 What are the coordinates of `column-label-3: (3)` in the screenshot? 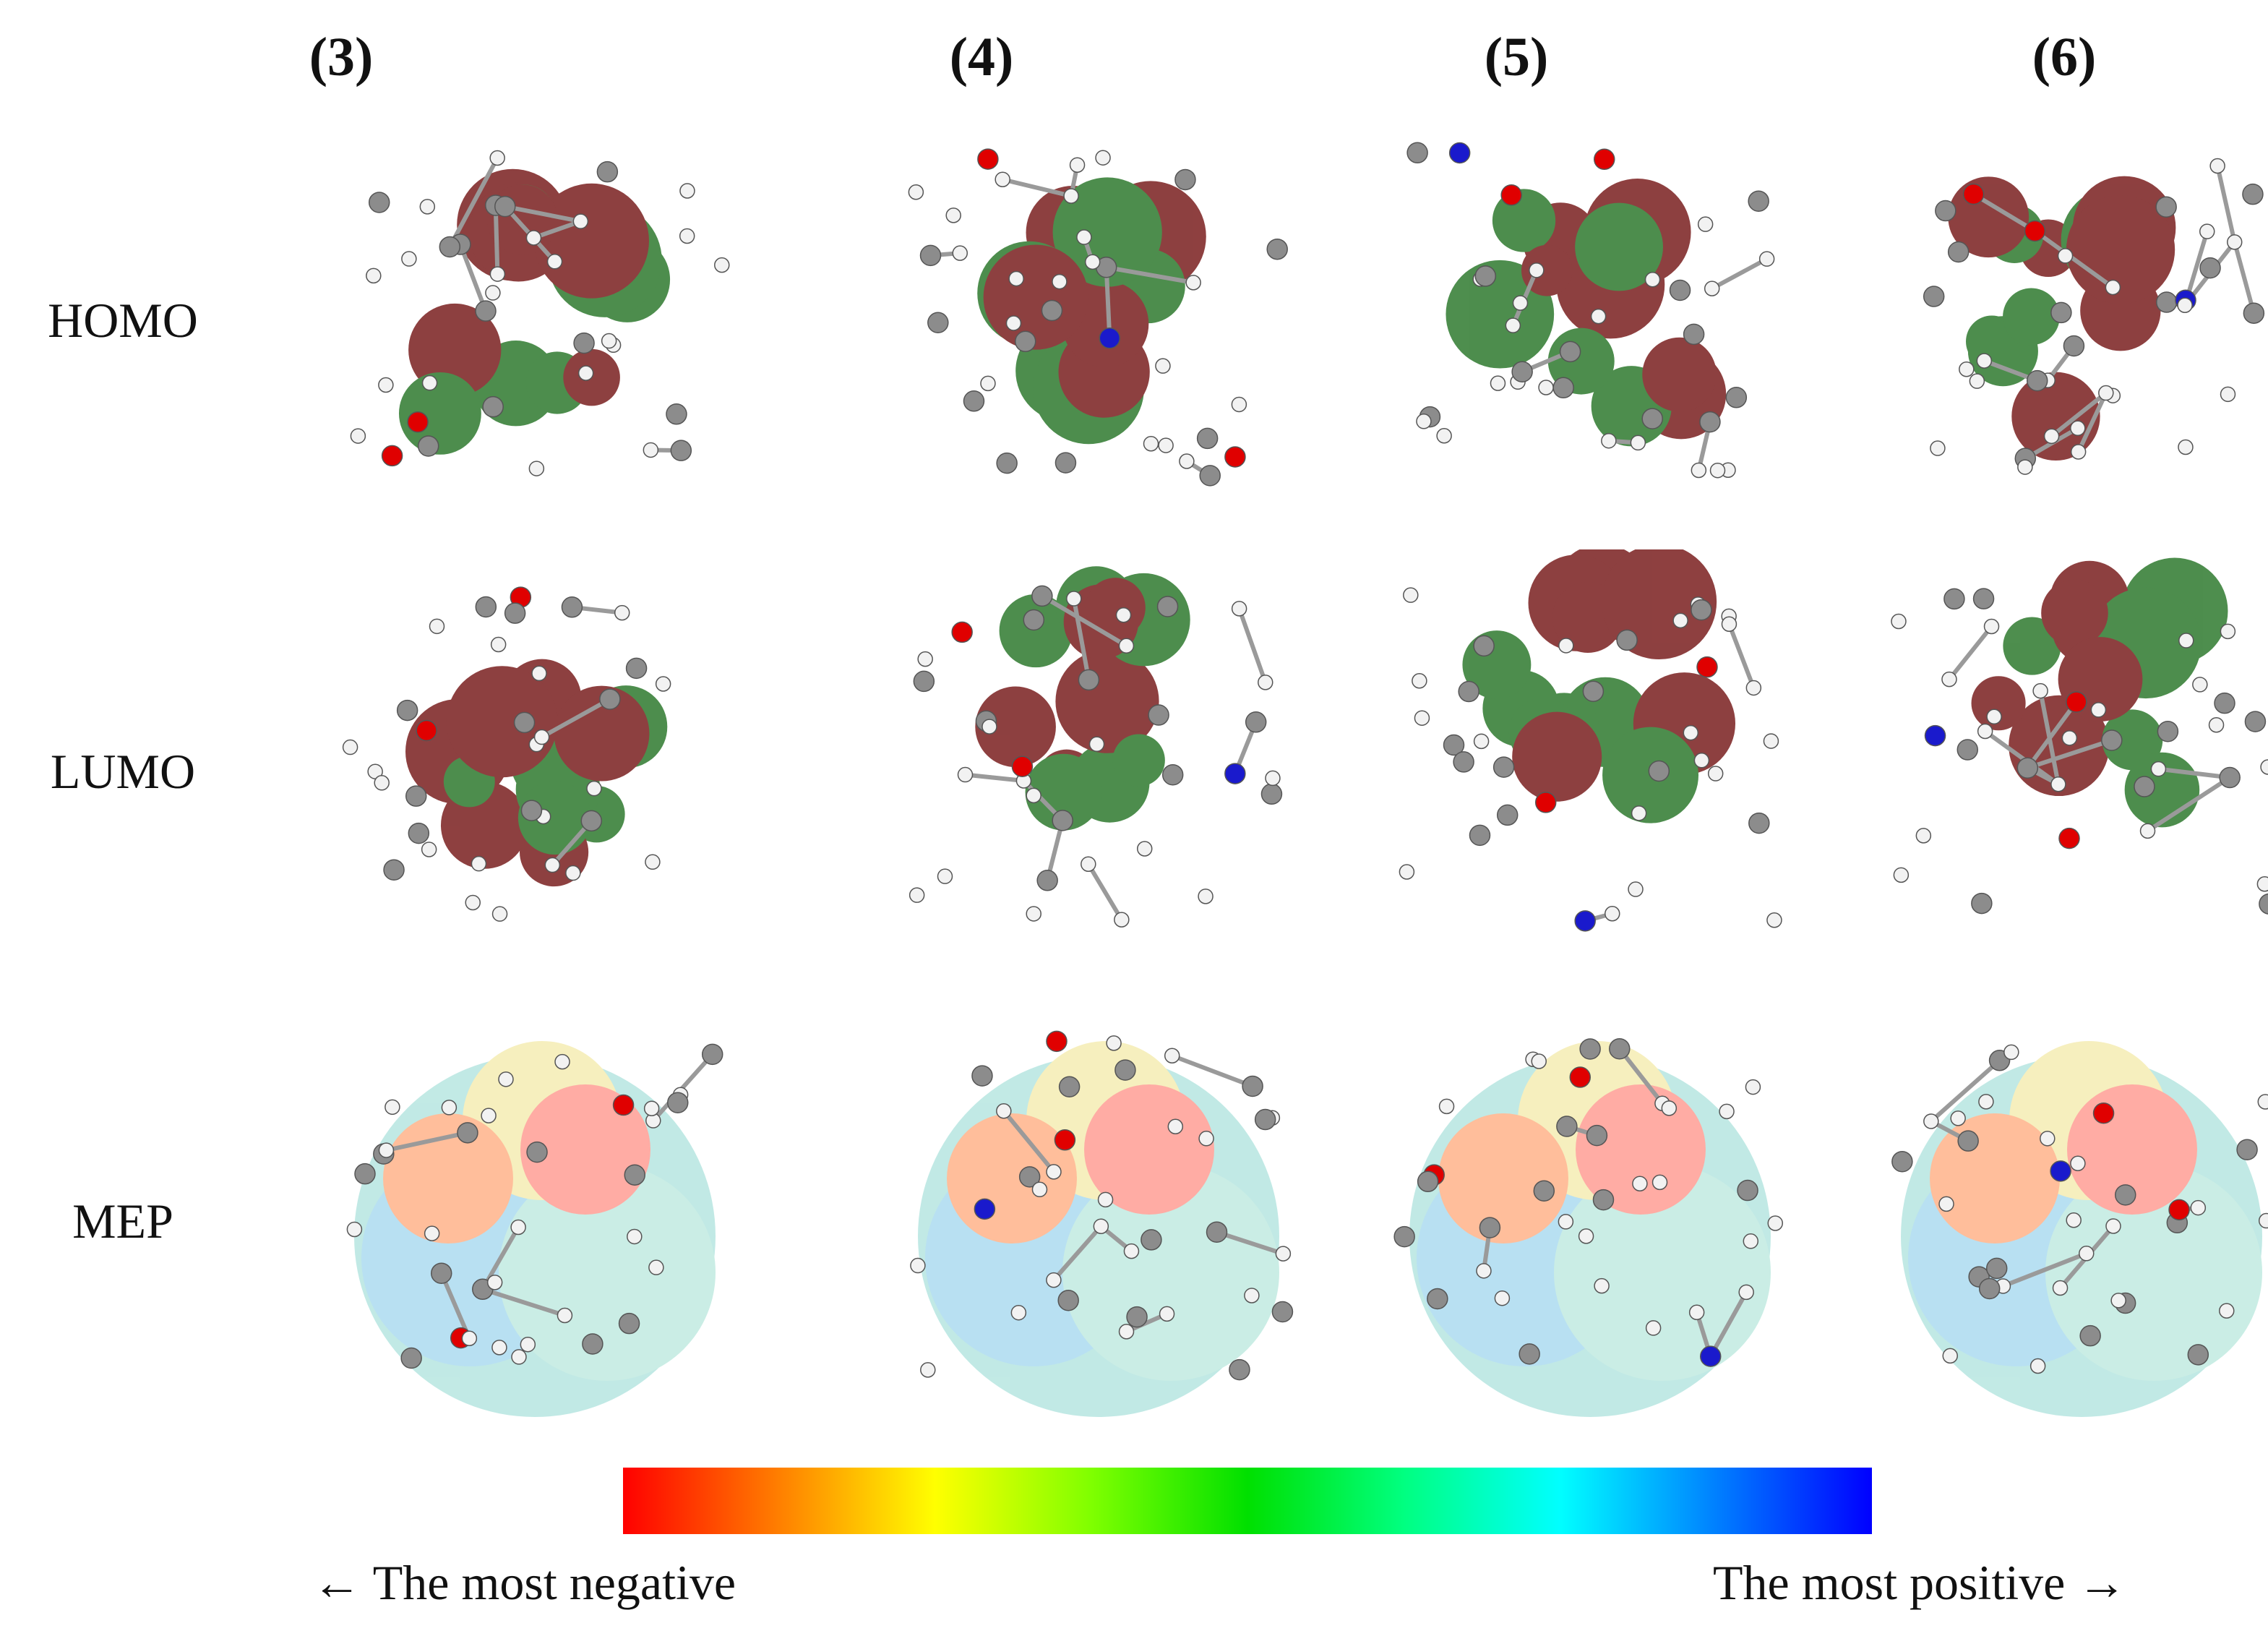 It's located at (341, 57).